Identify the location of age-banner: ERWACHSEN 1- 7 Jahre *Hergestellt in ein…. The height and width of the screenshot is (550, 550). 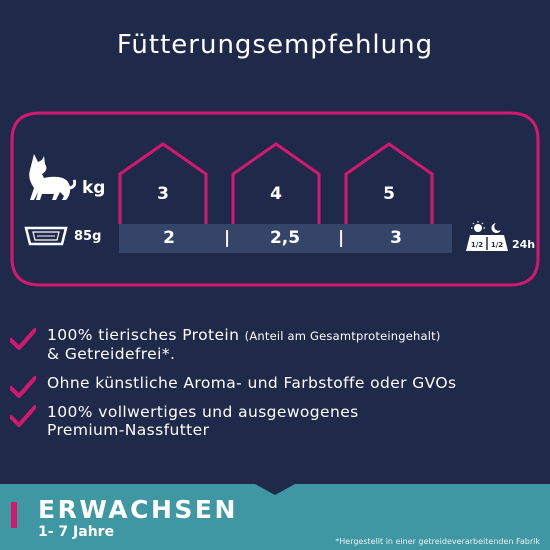
(275, 517).